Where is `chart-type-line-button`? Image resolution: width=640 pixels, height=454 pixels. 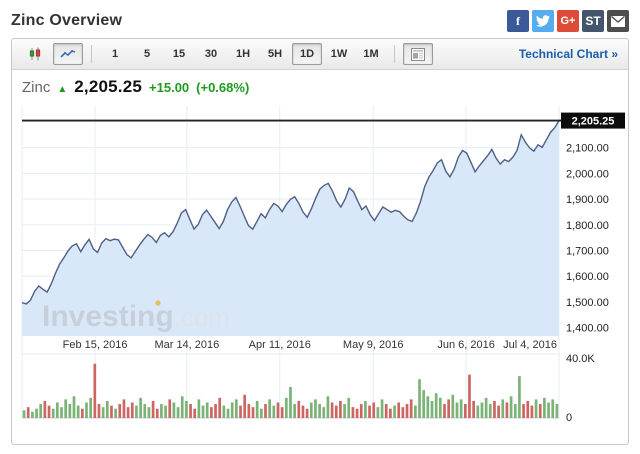 chart-type-line-button is located at coordinates (68, 54).